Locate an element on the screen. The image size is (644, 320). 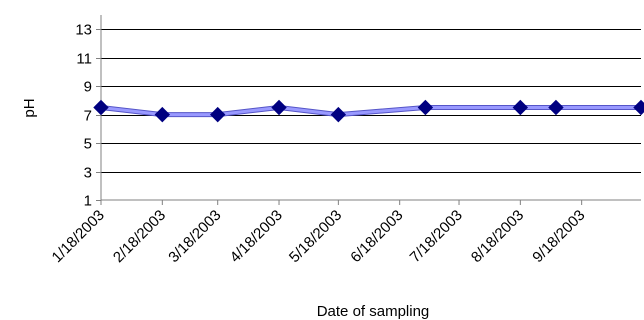
x-tick-label: 5/18/2003 is located at coordinates (315, 236).